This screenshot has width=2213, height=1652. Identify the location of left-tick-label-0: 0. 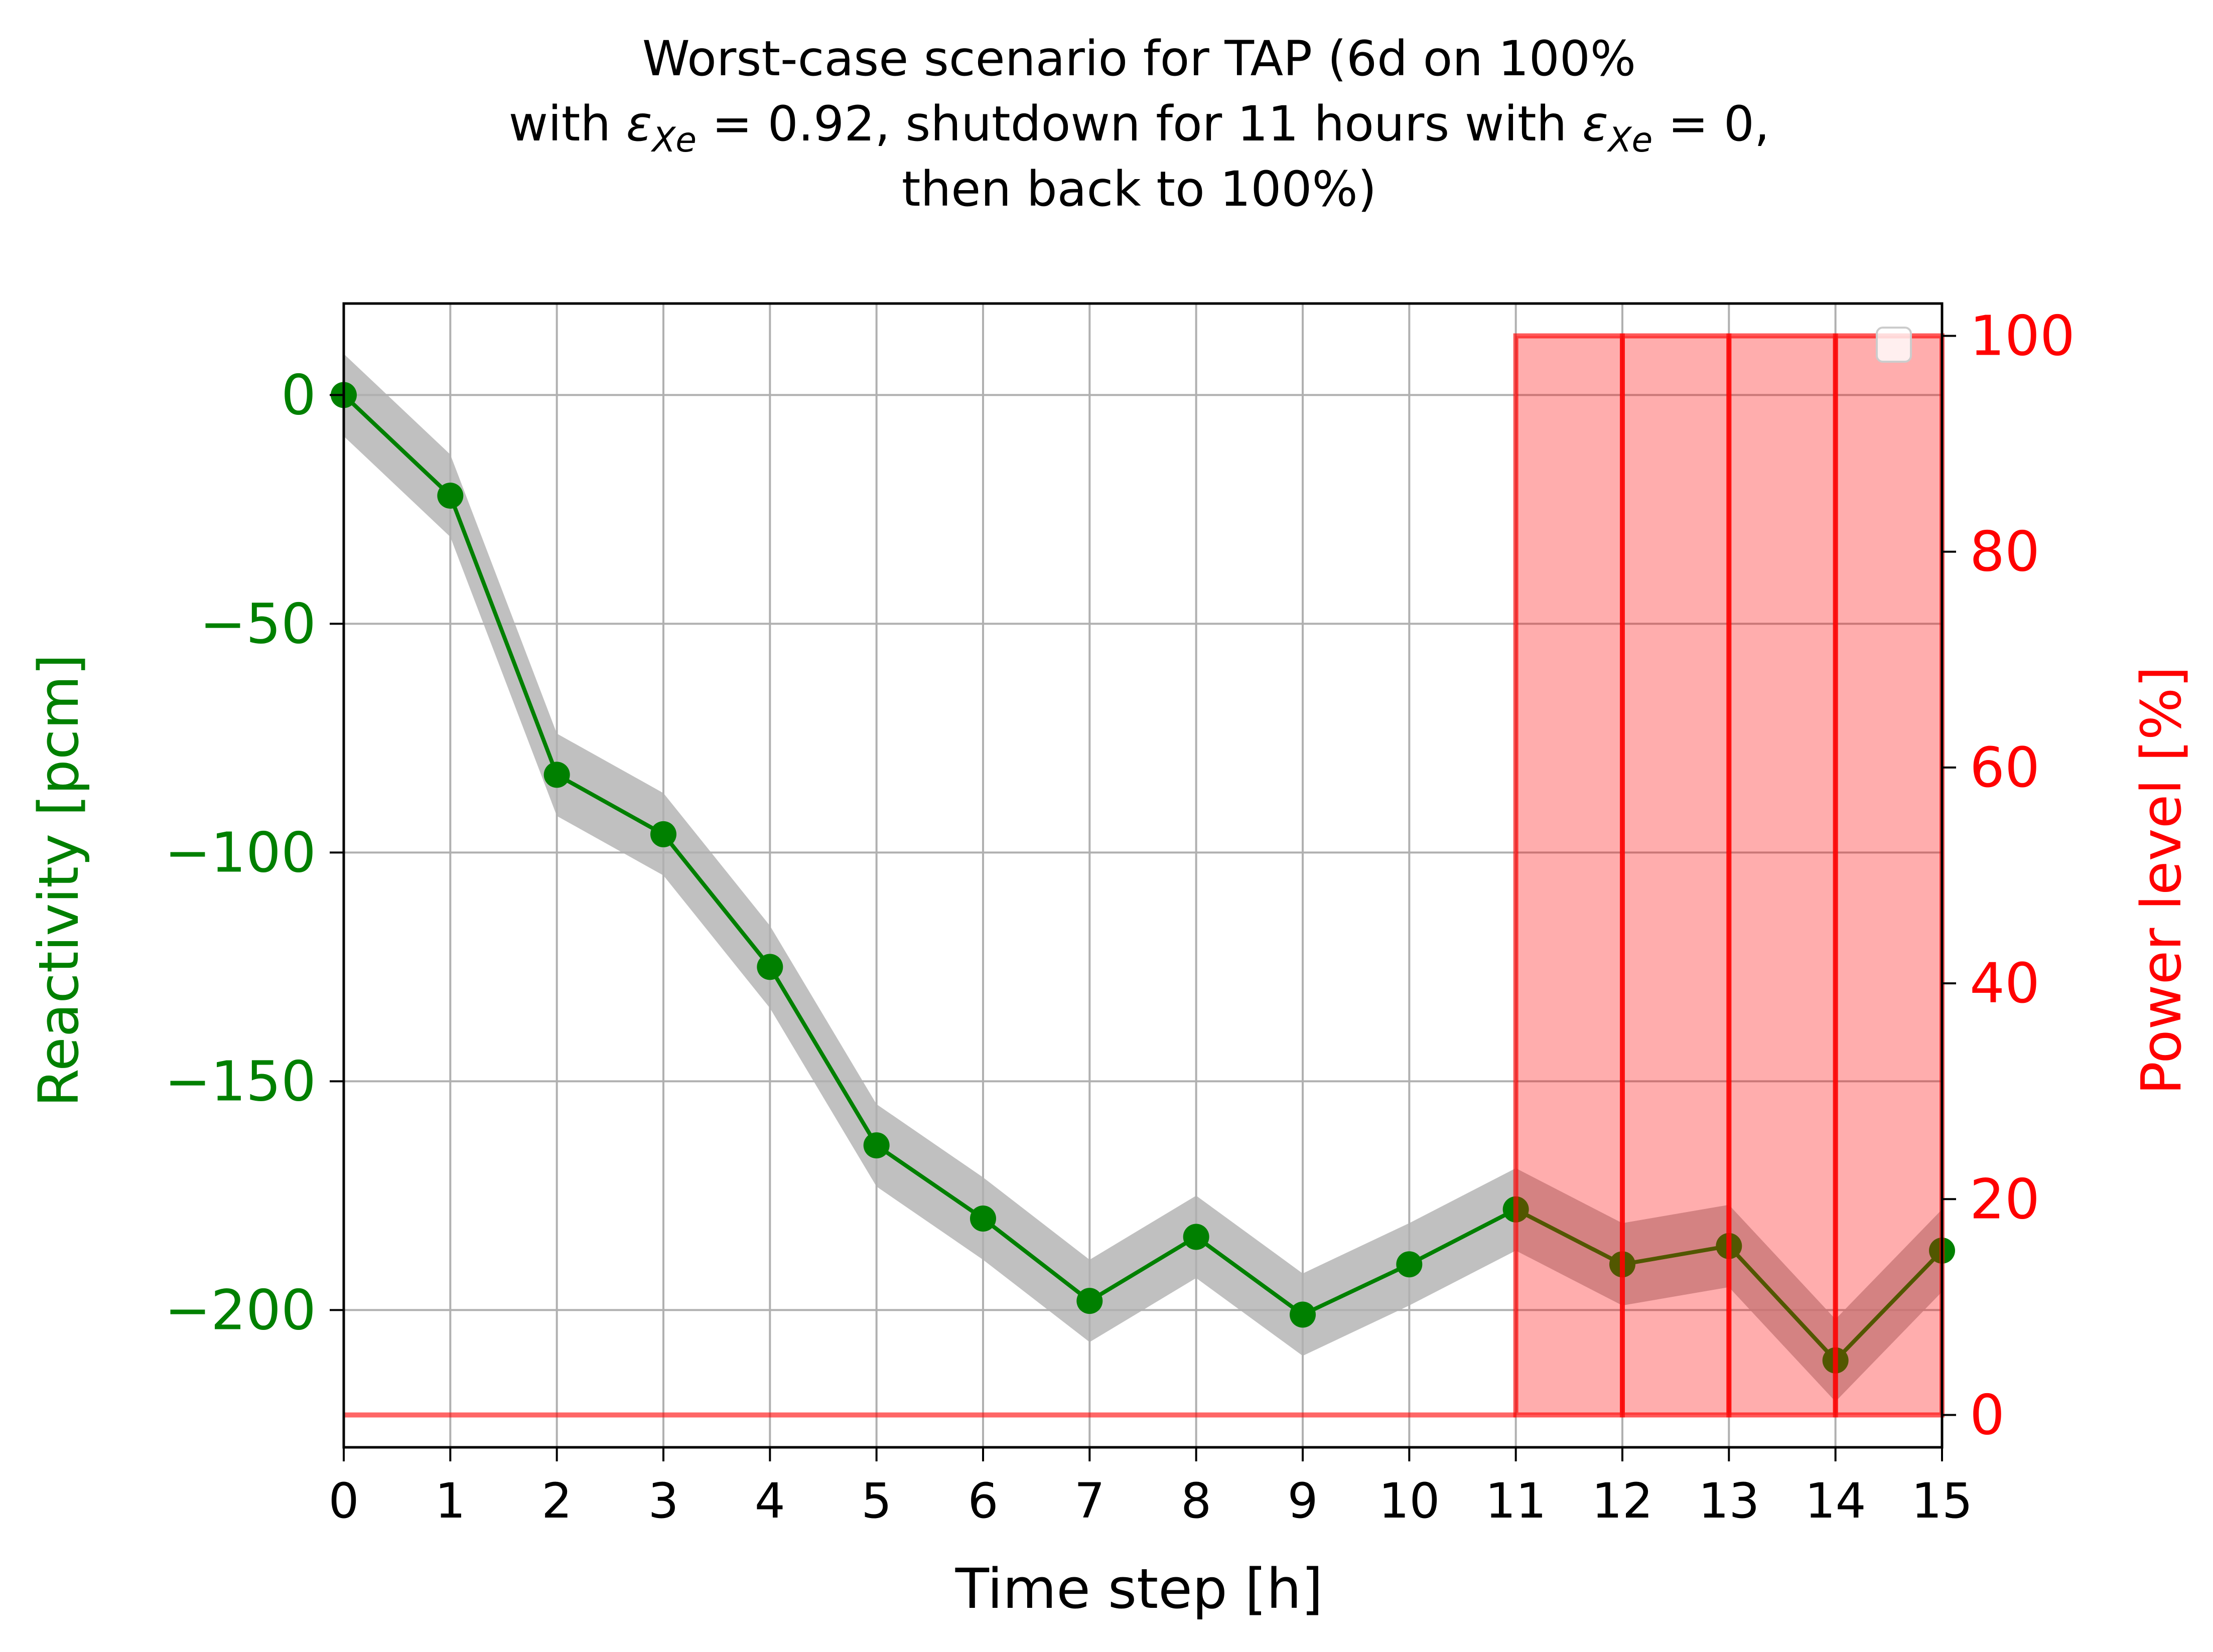
(298, 395).